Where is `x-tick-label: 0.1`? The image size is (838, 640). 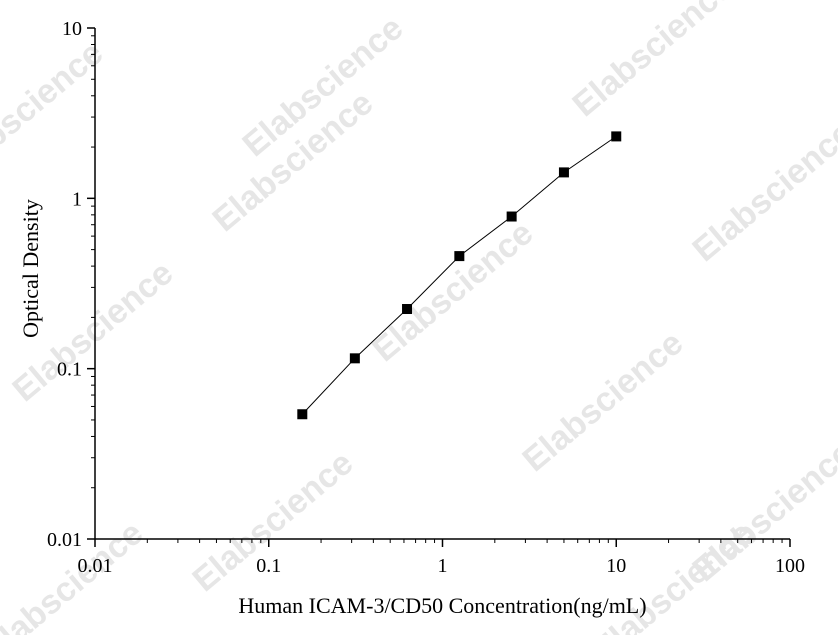
x-tick-label: 0.1 is located at coordinates (268, 566).